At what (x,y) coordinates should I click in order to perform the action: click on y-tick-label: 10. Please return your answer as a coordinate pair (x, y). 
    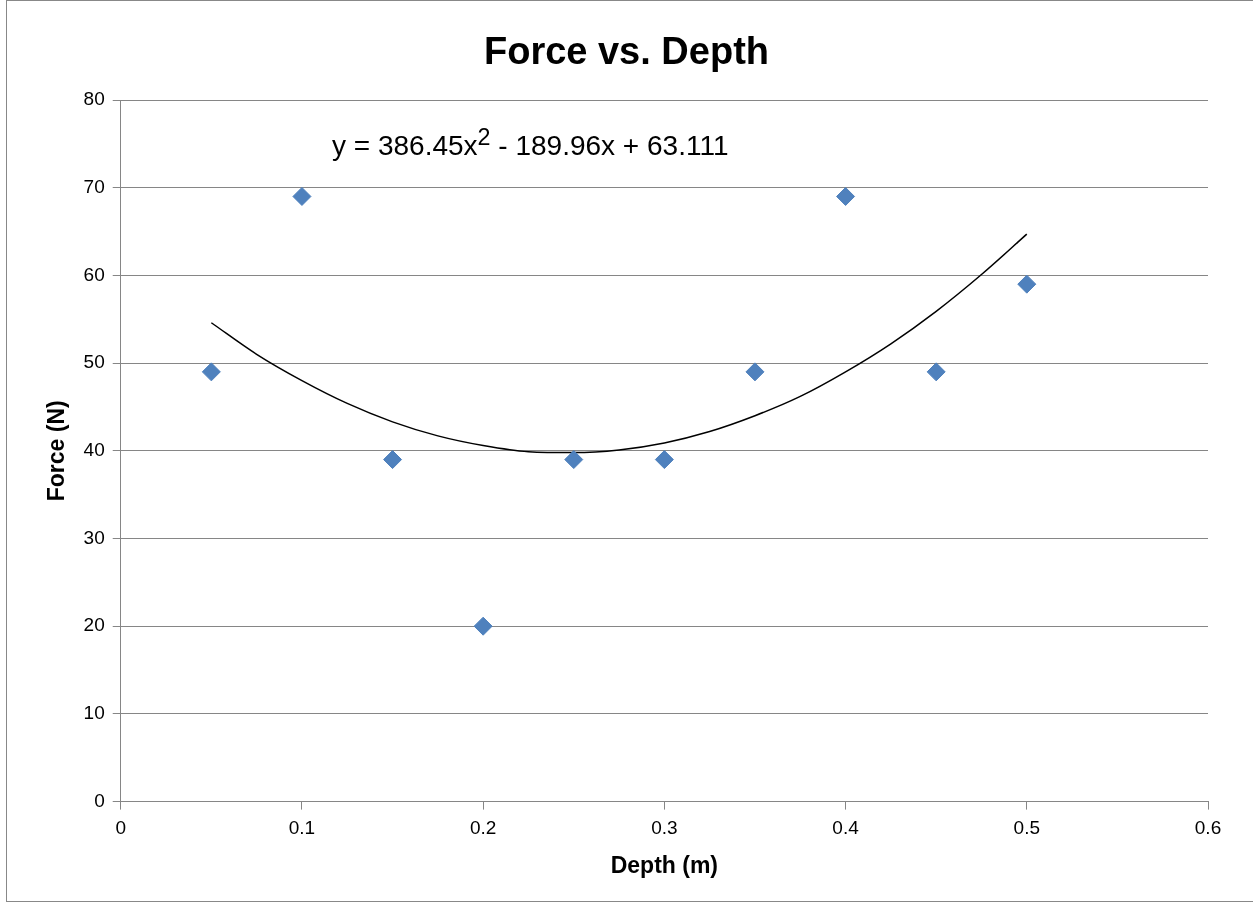
    Looking at the image, I should click on (94, 713).